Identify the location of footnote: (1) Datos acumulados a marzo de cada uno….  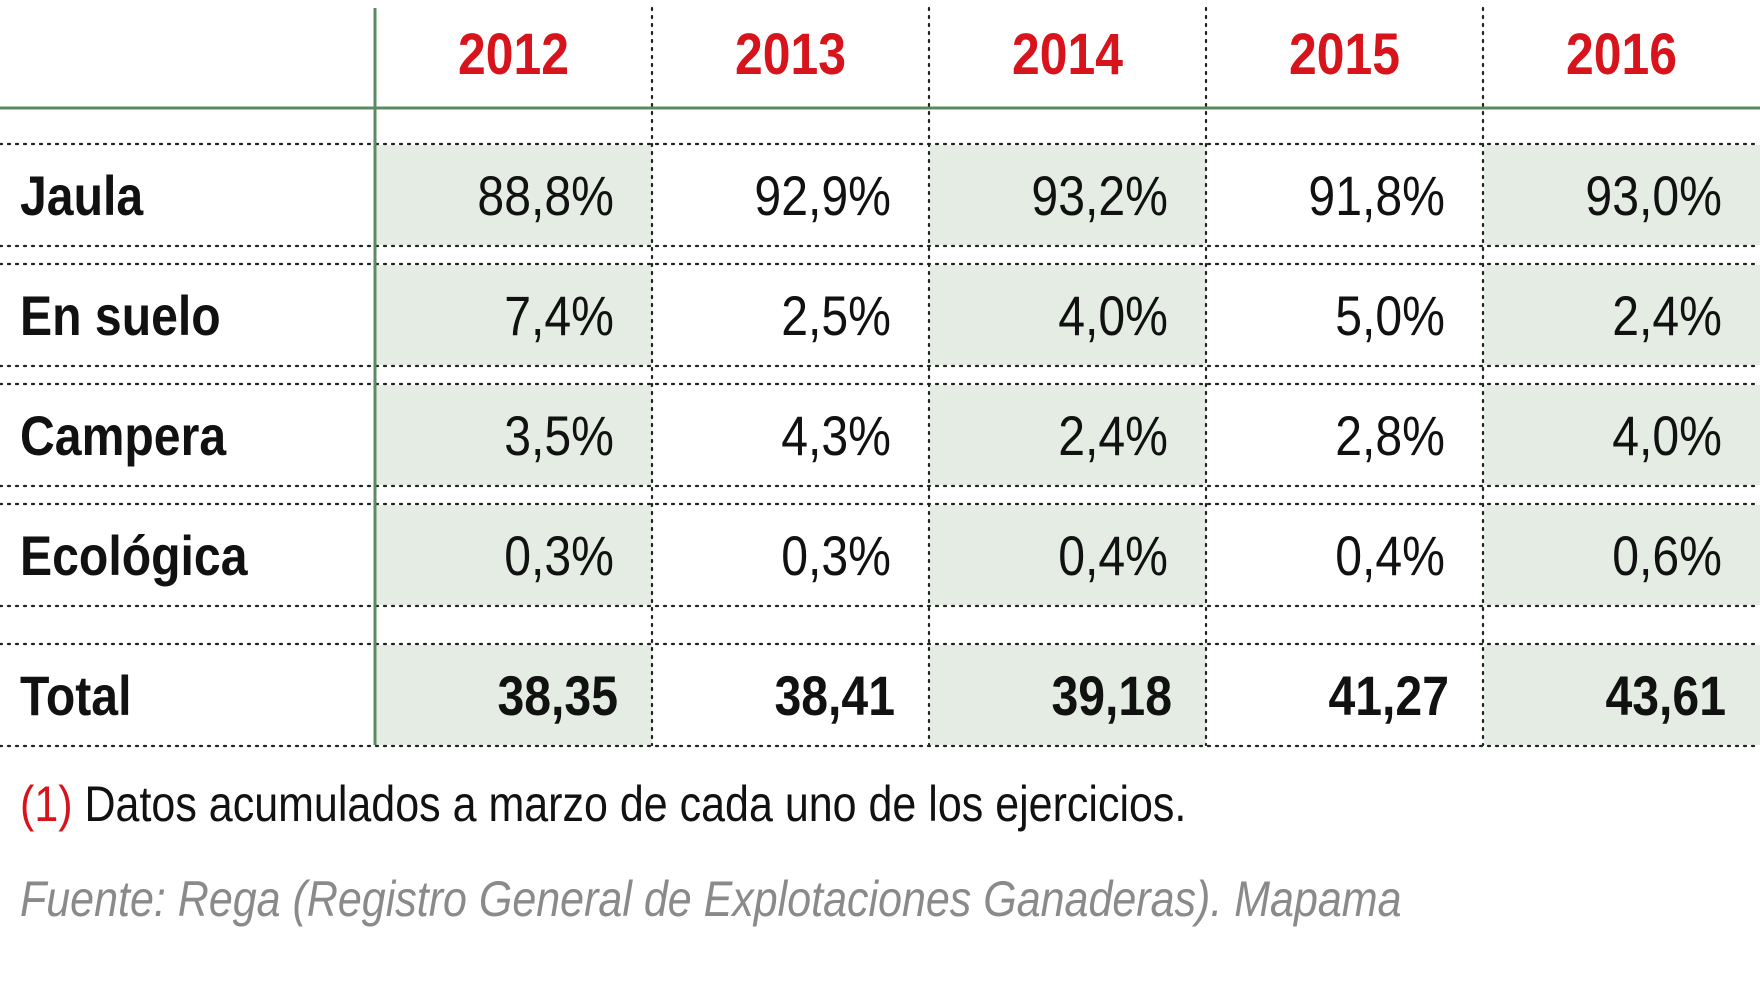
(603, 804).